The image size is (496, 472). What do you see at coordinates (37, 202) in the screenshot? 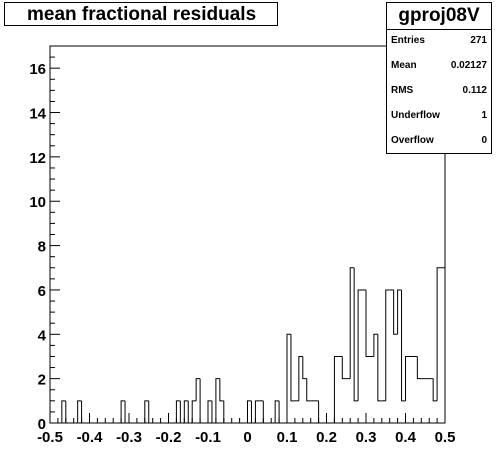
I see `y-tick-label: 10` at bounding box center [37, 202].